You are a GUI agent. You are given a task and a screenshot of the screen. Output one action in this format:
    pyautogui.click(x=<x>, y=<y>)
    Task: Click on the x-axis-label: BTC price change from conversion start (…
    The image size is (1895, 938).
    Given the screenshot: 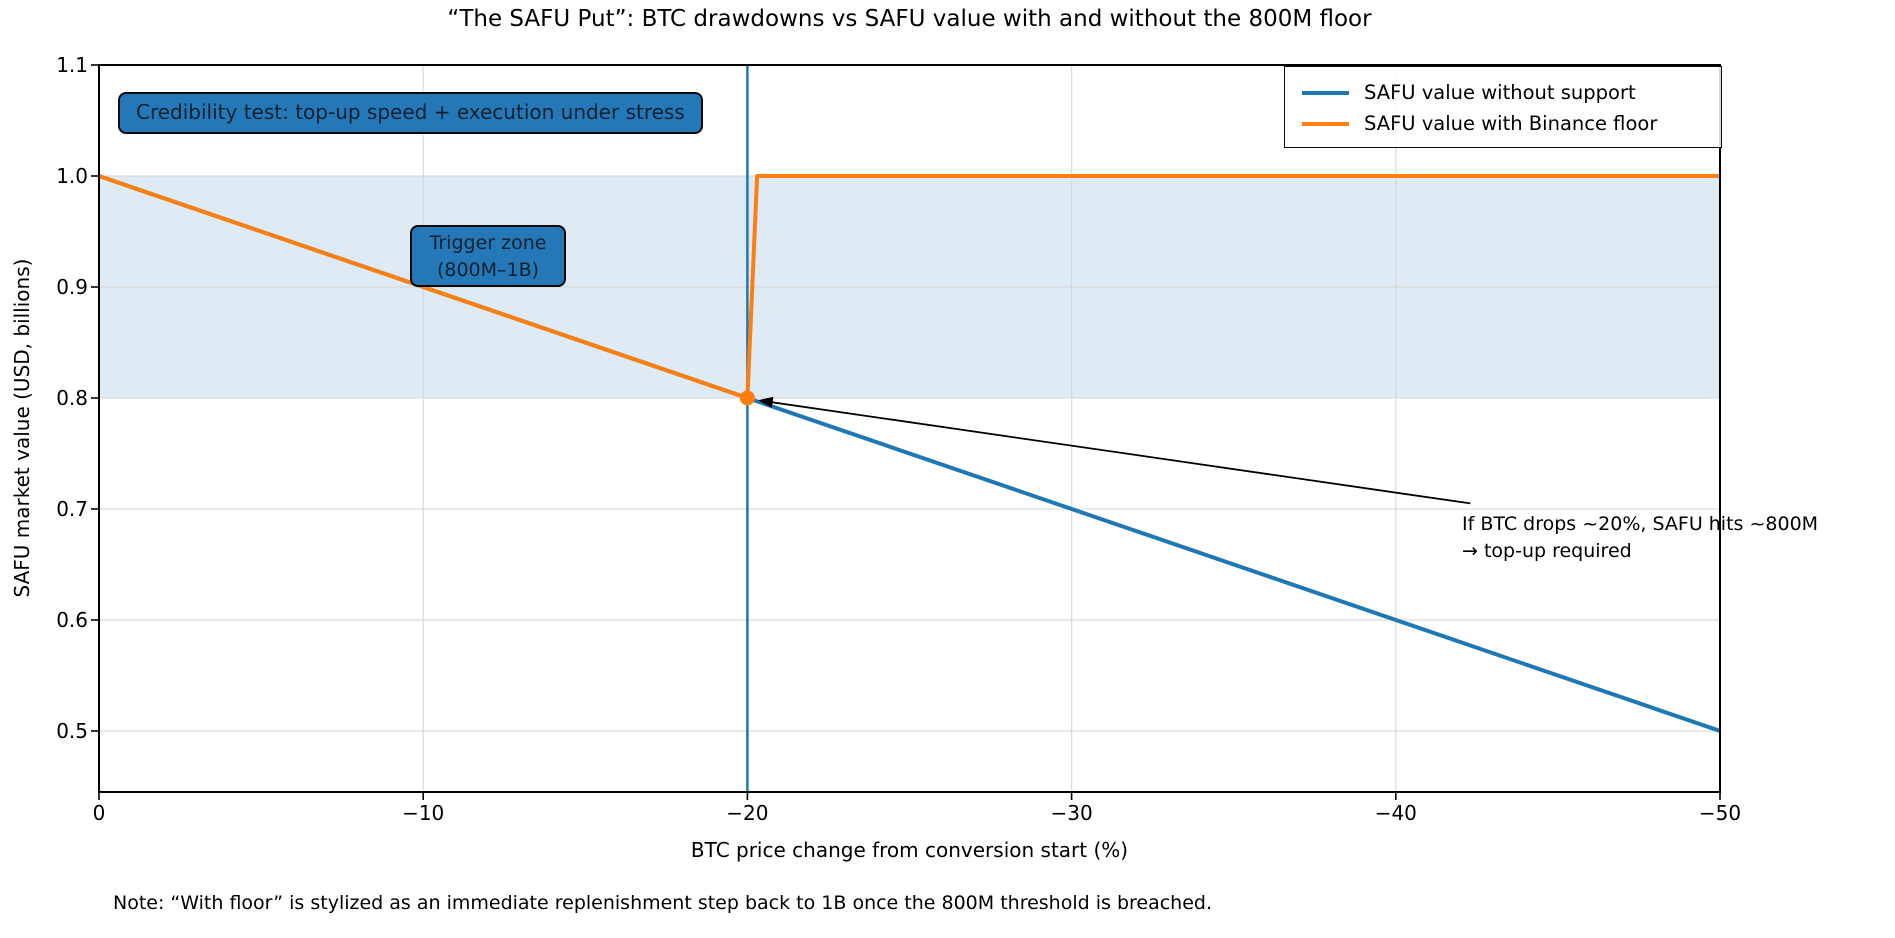 What is the action you would take?
    pyautogui.click(x=909, y=850)
    